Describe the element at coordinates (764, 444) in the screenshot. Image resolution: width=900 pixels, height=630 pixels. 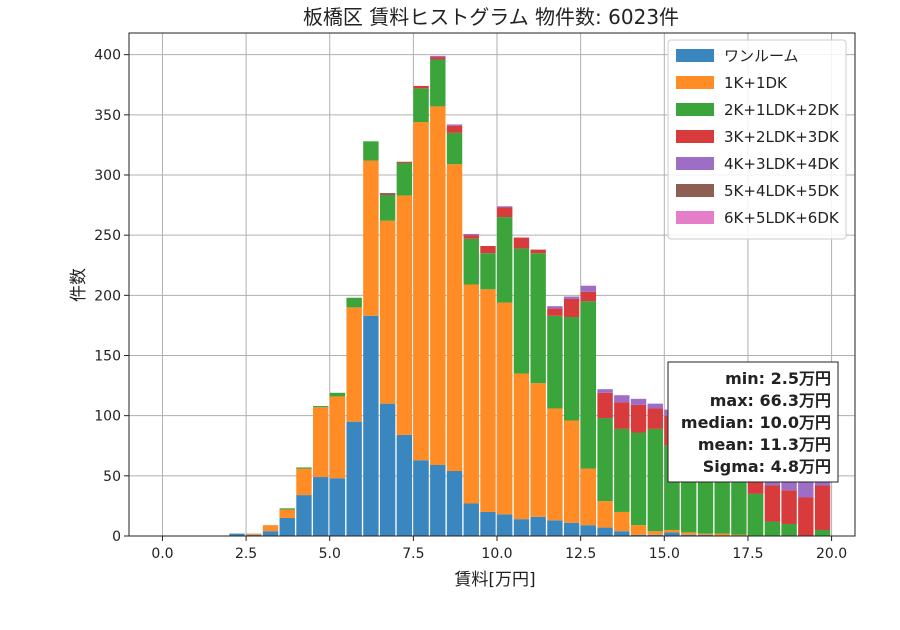
I see `stats-line: mean: 11.3万円` at that location.